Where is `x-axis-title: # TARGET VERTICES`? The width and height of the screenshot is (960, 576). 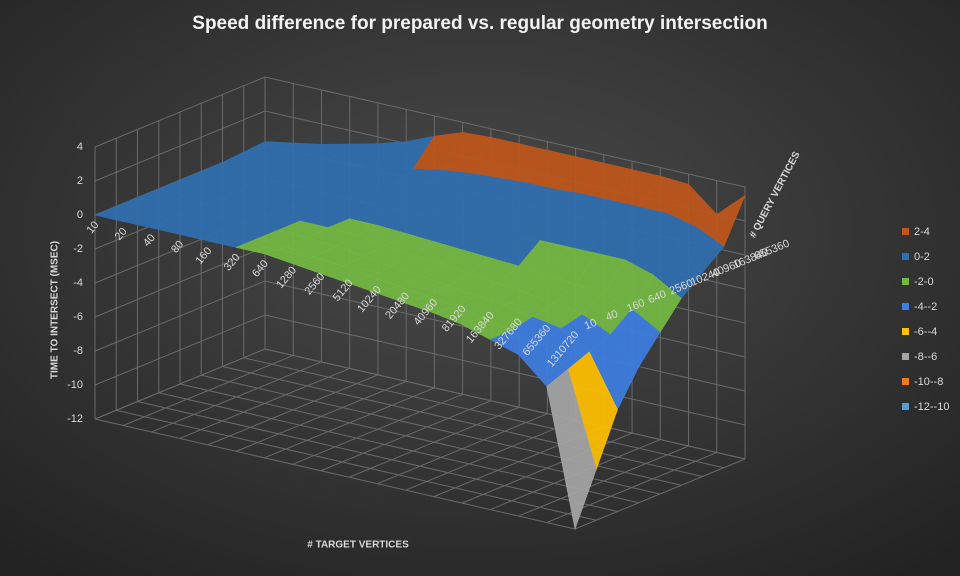
x-axis-title: # TARGET VERTICES is located at coordinates (358, 545).